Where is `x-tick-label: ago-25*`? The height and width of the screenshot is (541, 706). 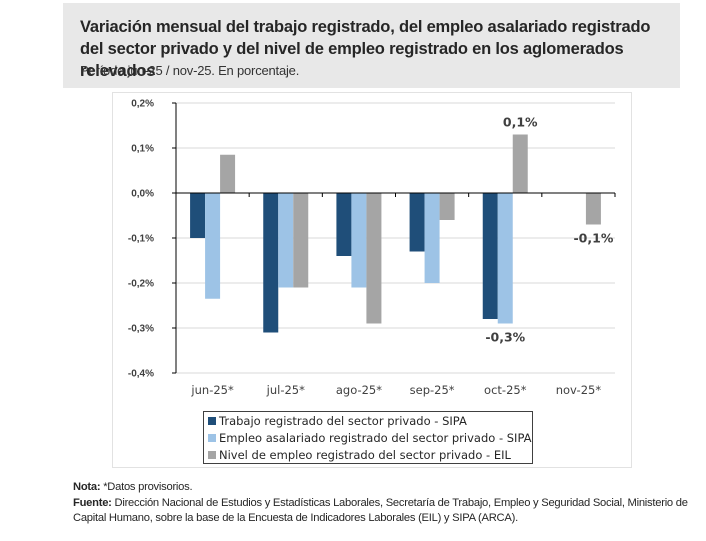 x-tick-label: ago-25* is located at coordinates (359, 390).